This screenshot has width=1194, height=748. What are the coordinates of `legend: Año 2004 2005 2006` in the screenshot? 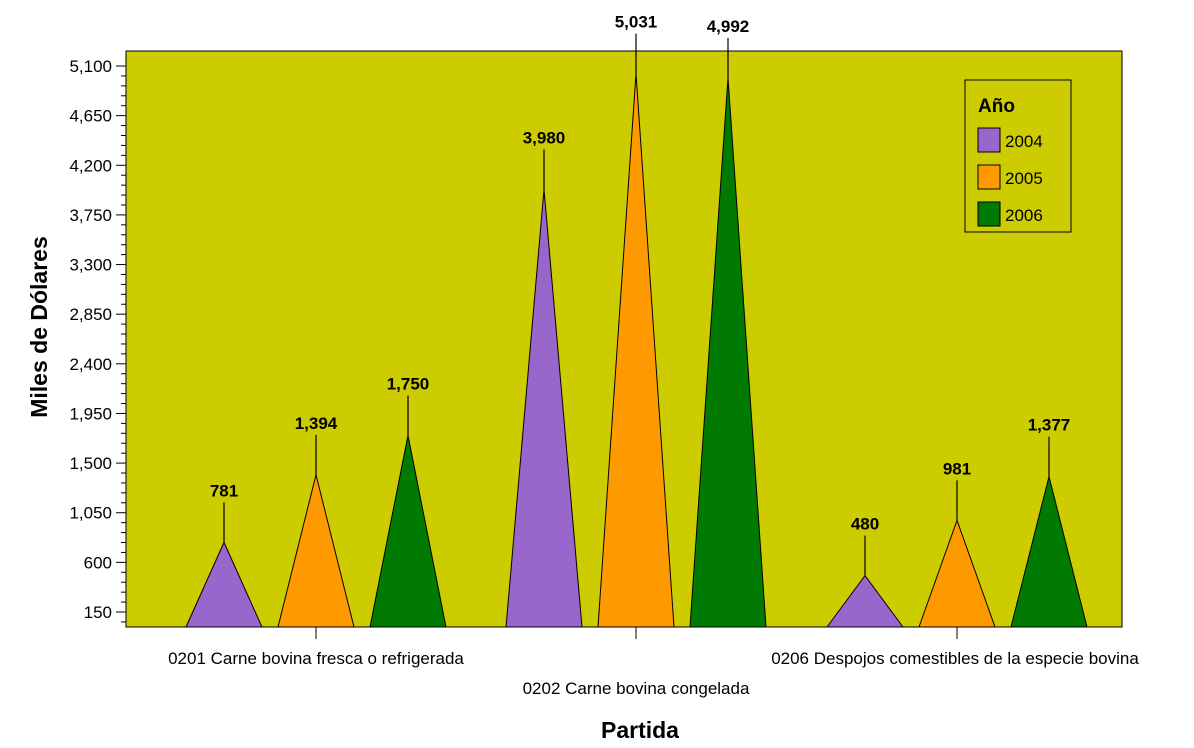 It's located at (1018, 156).